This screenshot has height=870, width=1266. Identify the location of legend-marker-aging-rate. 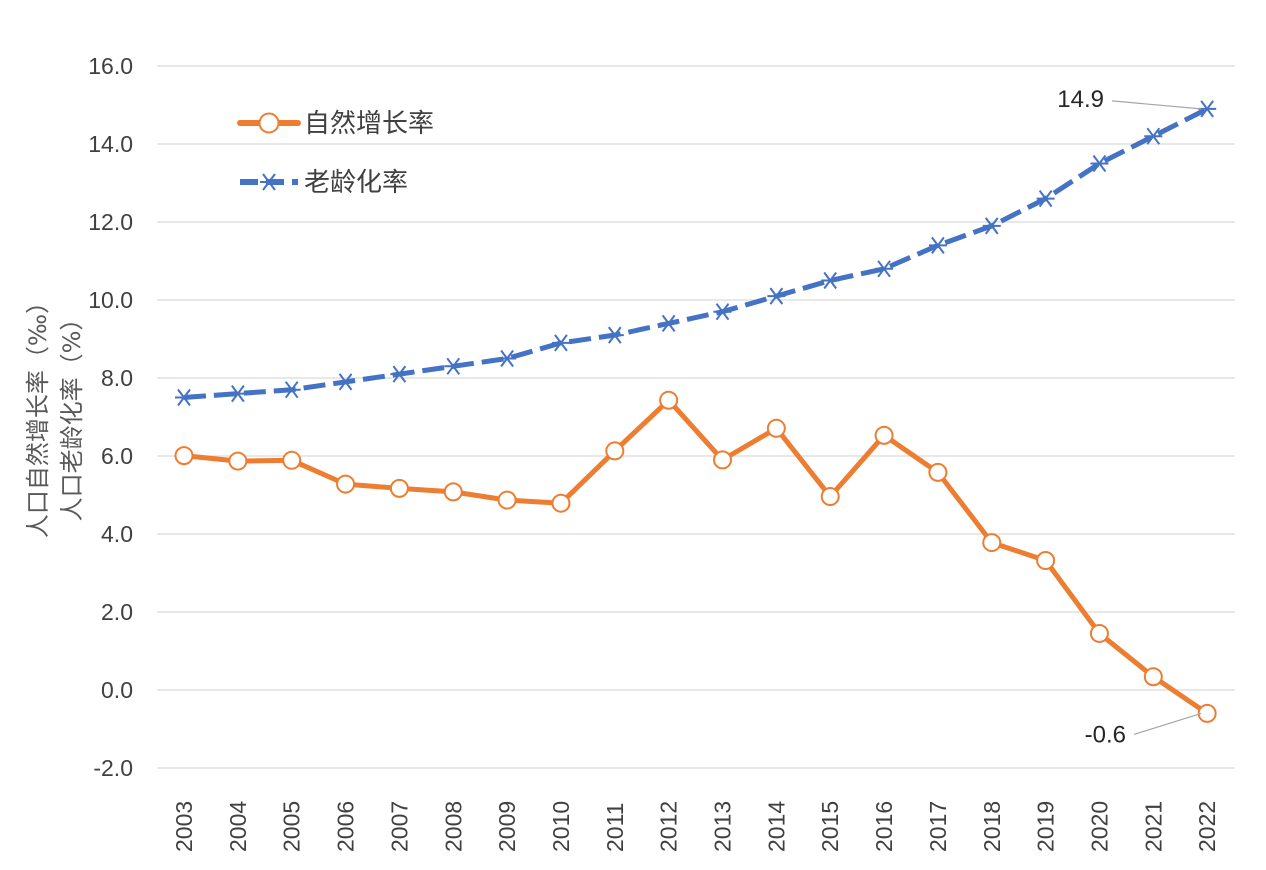
(269, 182).